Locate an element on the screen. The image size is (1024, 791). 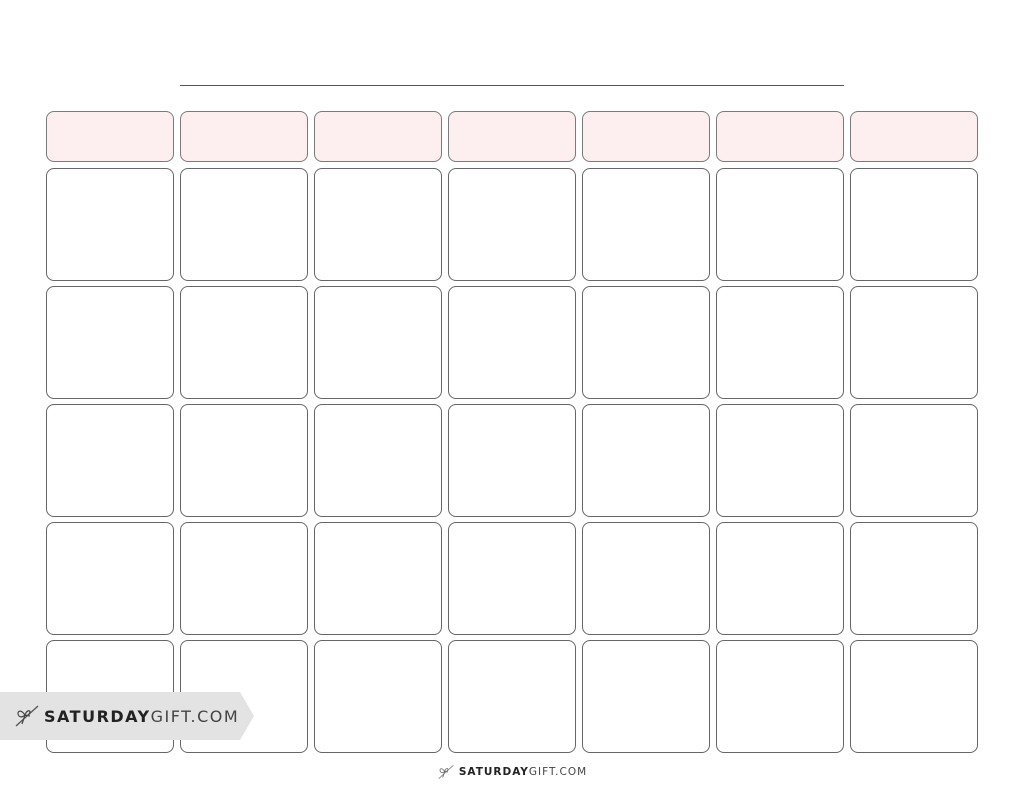
footer: SATURDAY GIFT.COM is located at coordinates (512, 772).